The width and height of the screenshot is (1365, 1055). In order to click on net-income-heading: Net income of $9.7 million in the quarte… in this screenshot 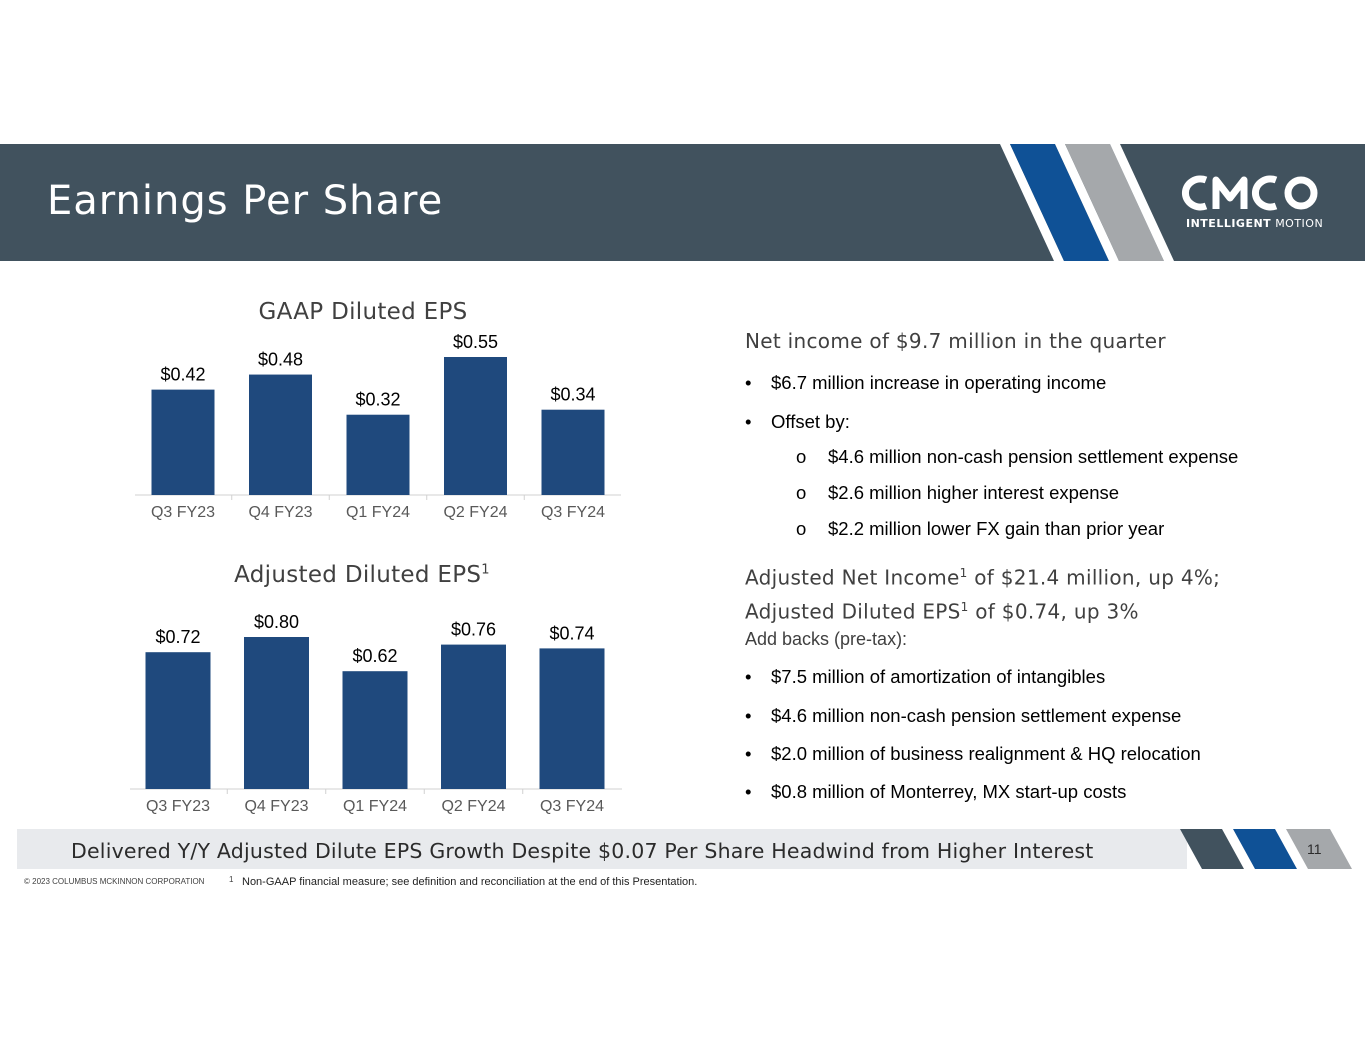, I will do `click(955, 341)`.